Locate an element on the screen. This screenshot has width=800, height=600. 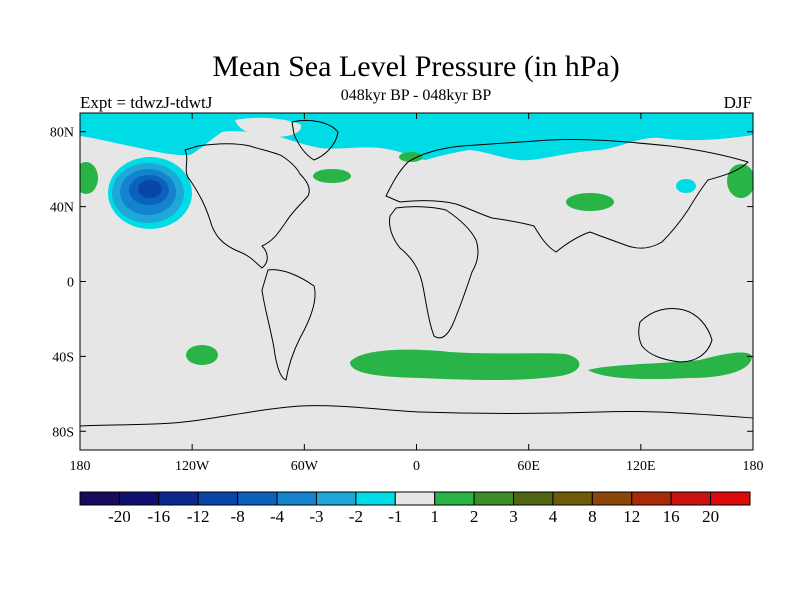
coast-africa is located at coordinates (434, 272).